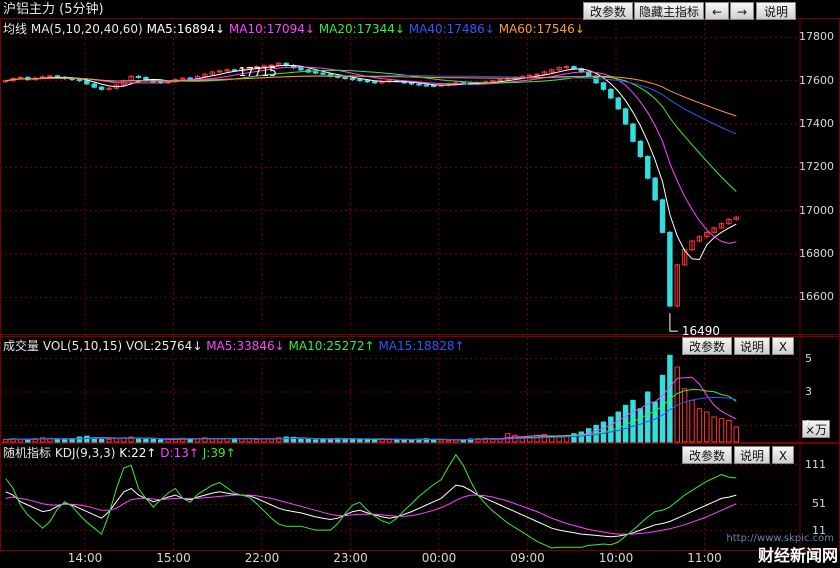  I want to click on kdj-legend-name: 随机指标, so click(27, 453).